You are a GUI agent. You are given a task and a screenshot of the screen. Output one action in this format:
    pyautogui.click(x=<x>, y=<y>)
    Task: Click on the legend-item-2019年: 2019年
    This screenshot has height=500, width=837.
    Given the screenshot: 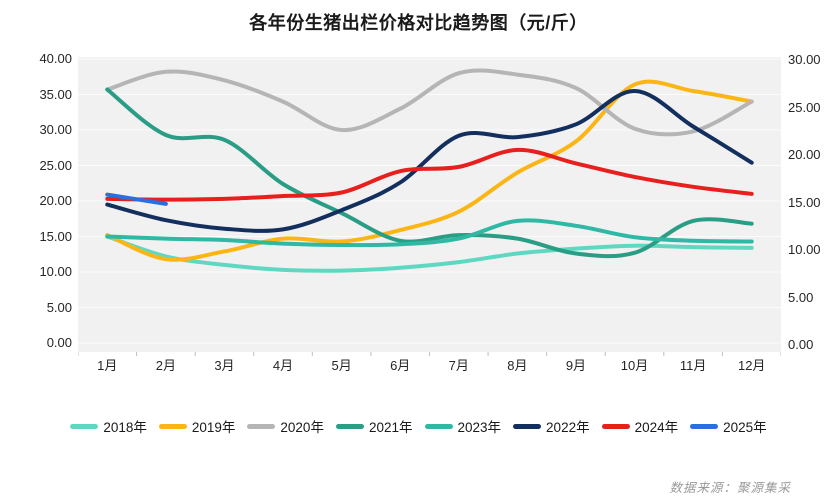 What is the action you would take?
    pyautogui.click(x=197, y=426)
    